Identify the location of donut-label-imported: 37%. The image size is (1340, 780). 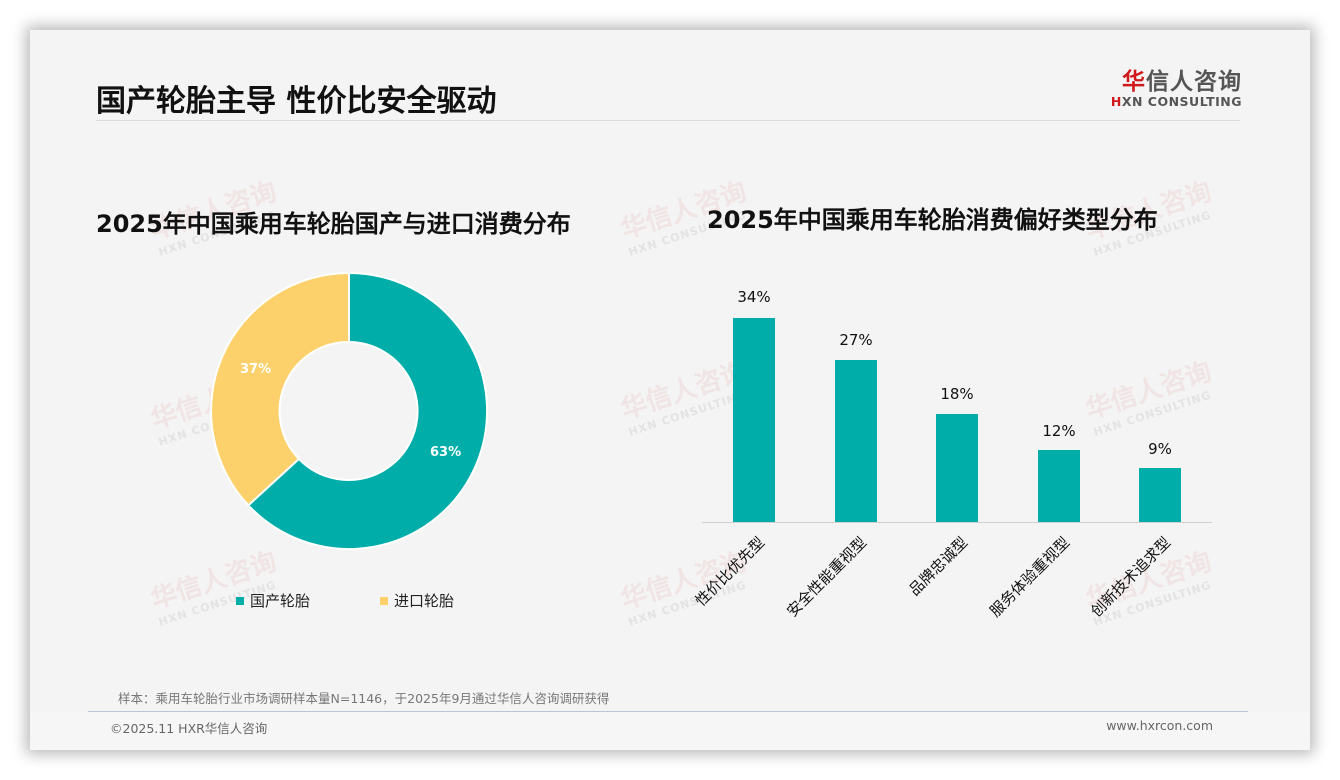
(256, 369).